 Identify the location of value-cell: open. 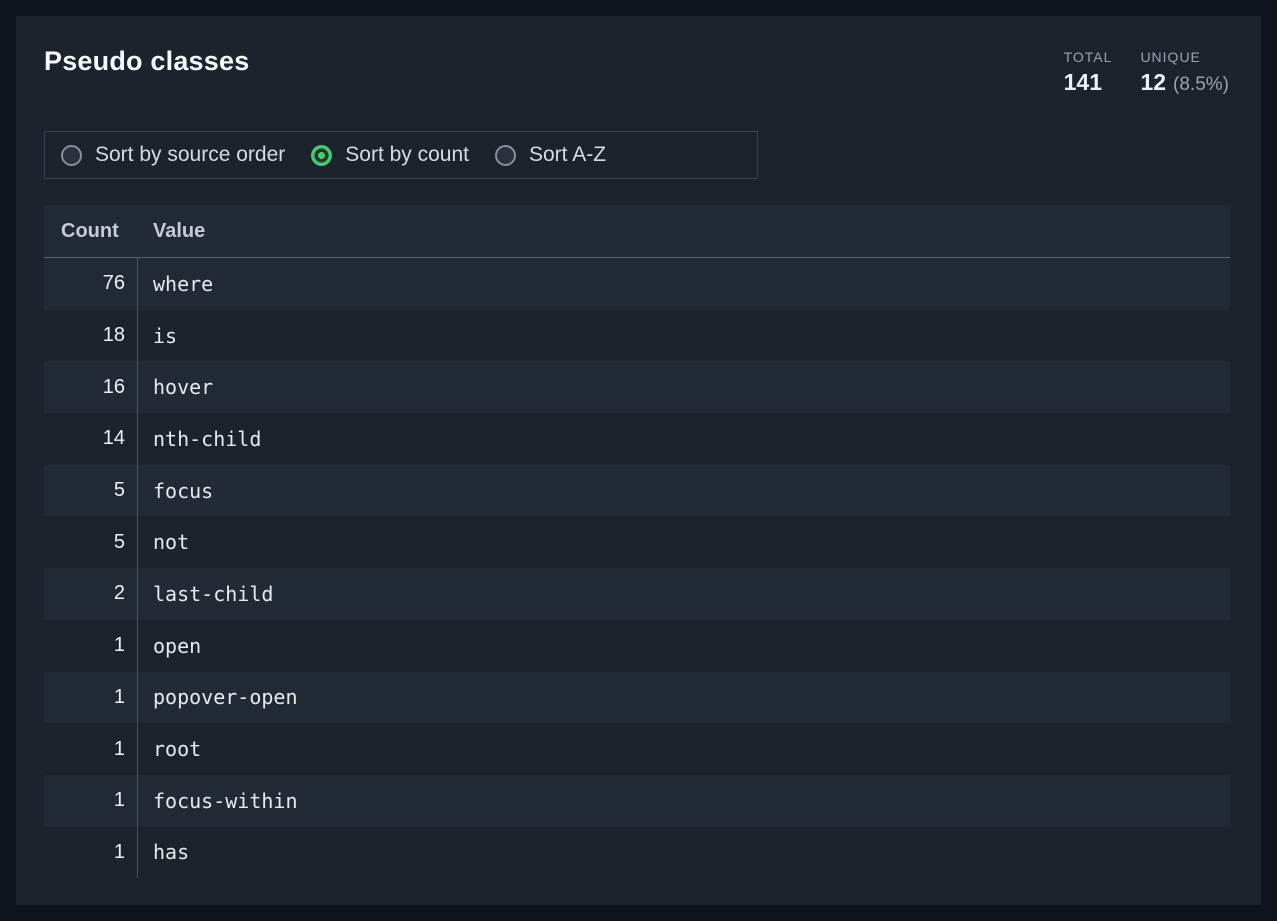
(683, 645).